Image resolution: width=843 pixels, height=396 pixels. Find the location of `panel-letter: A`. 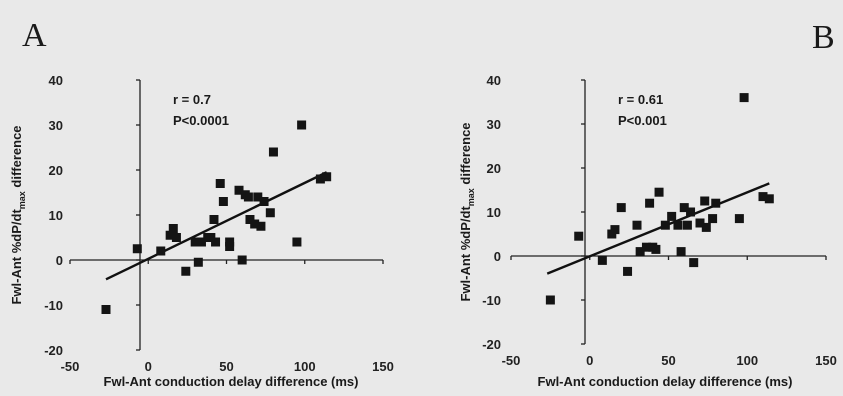

panel-letter: A is located at coordinates (34, 35).